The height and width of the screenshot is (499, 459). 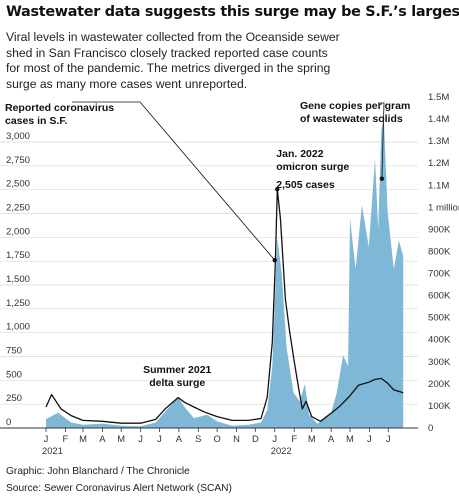 I want to click on x-tick-label: N, so click(x=236, y=438).